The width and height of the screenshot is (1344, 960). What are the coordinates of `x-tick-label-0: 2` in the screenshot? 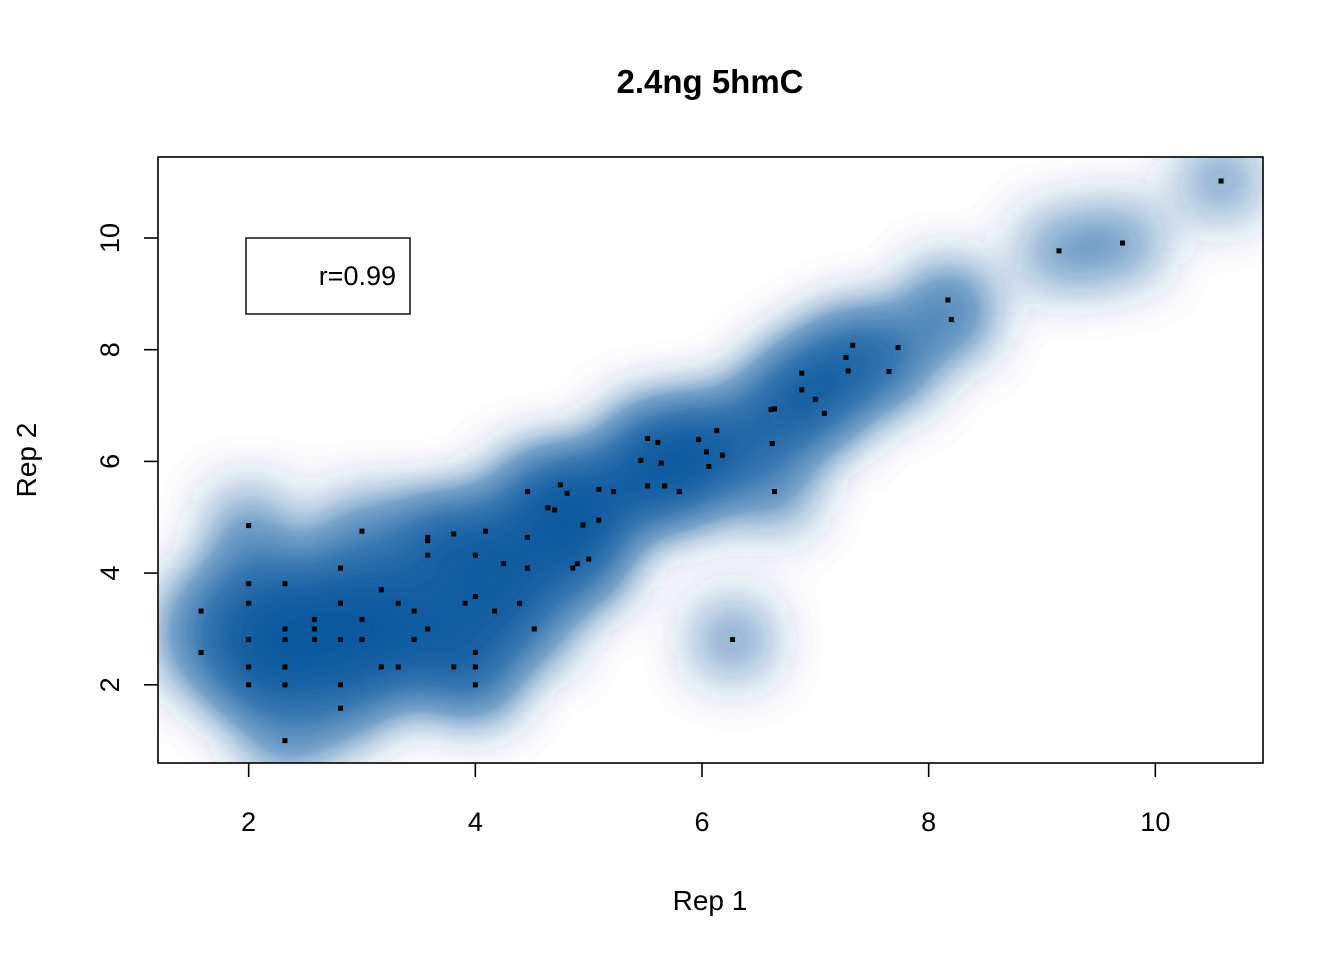 It's located at (248, 822).